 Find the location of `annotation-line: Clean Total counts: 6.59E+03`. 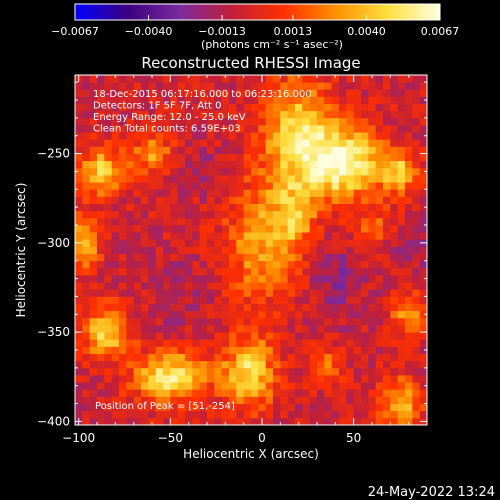

annotation-line: Clean Total counts: 6.59E+03 is located at coordinates (167, 129).